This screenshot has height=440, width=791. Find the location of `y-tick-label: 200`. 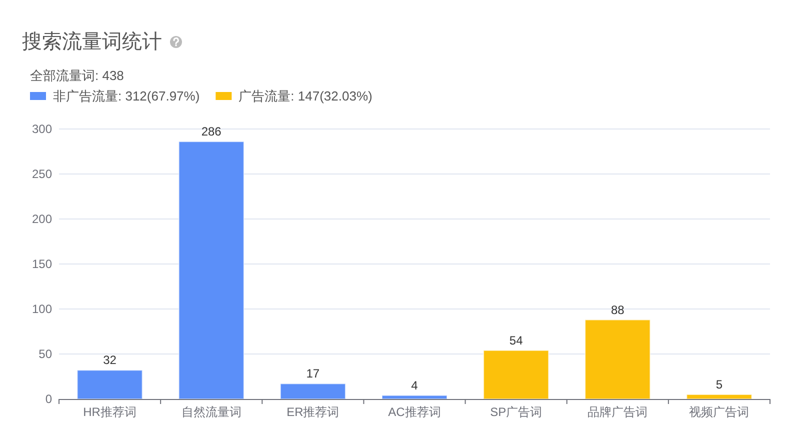

y-tick-label: 200 is located at coordinates (42, 219).